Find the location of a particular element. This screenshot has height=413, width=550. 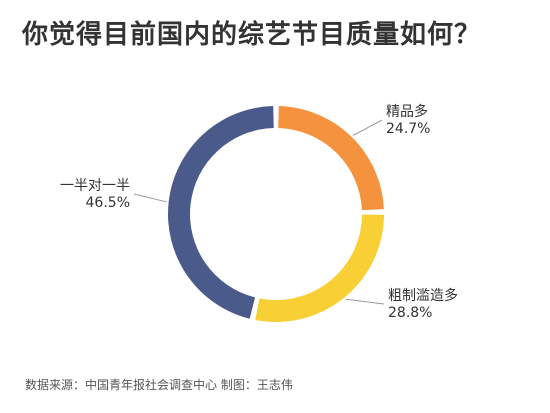

slice-value-3: 46.5% is located at coordinates (108, 203).